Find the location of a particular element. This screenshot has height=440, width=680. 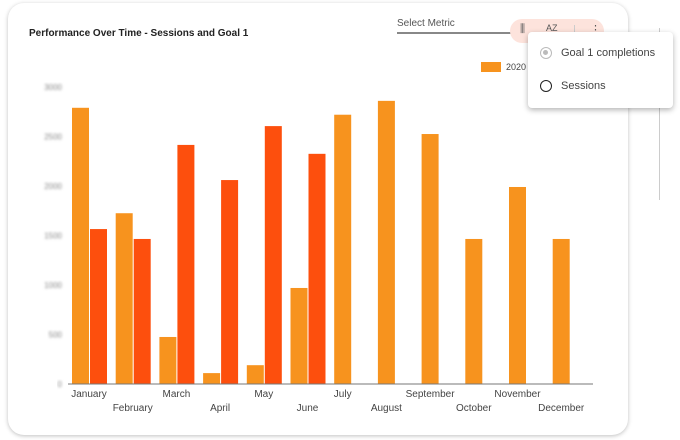

menu-item-goal-1-completions: Goal 1 completions is located at coordinates (597, 53).